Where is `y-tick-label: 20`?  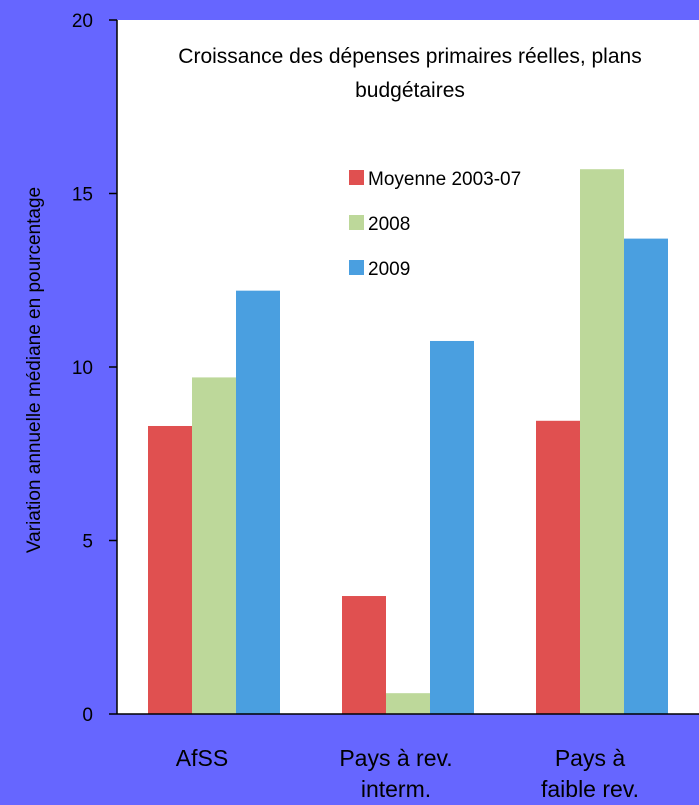 y-tick-label: 20 is located at coordinates (82, 21).